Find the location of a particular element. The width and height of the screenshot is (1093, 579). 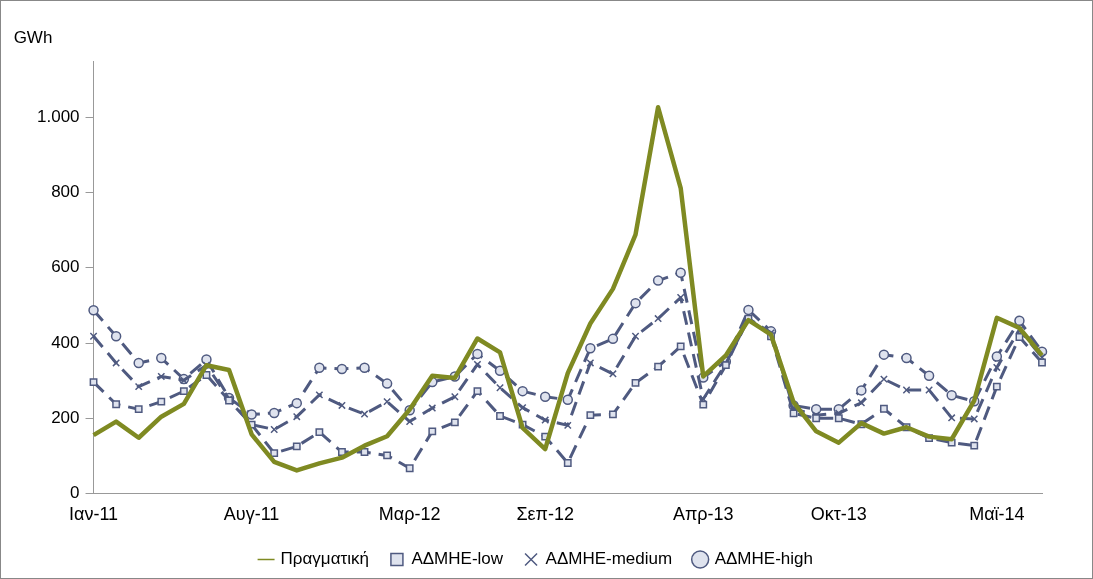

x-tick-label: Οκτ-13 is located at coordinates (838, 514).